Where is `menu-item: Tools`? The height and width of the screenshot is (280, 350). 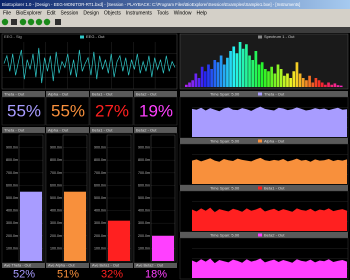
menu-item: Tools is located at coordinates (163, 14).